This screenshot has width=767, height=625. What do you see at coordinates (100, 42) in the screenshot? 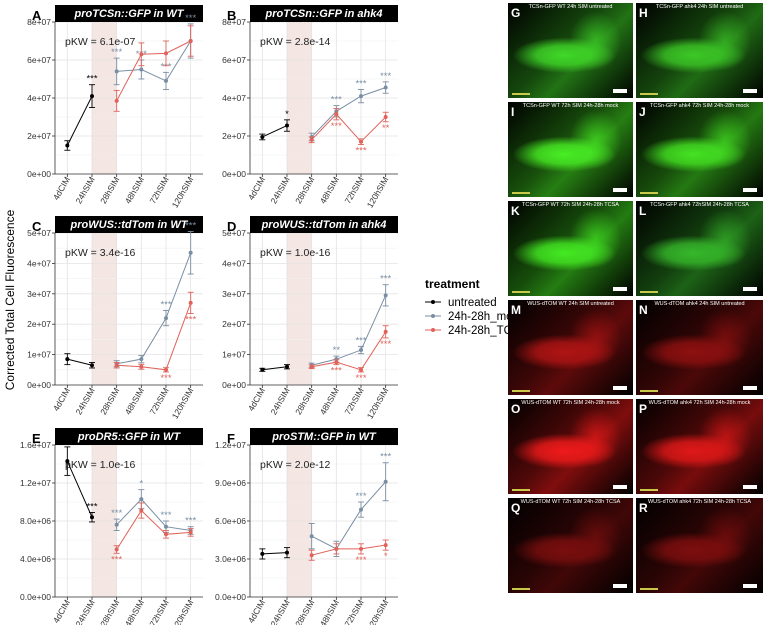
I see `pkw-label: pKW = 6.1e-07` at bounding box center [100, 42].